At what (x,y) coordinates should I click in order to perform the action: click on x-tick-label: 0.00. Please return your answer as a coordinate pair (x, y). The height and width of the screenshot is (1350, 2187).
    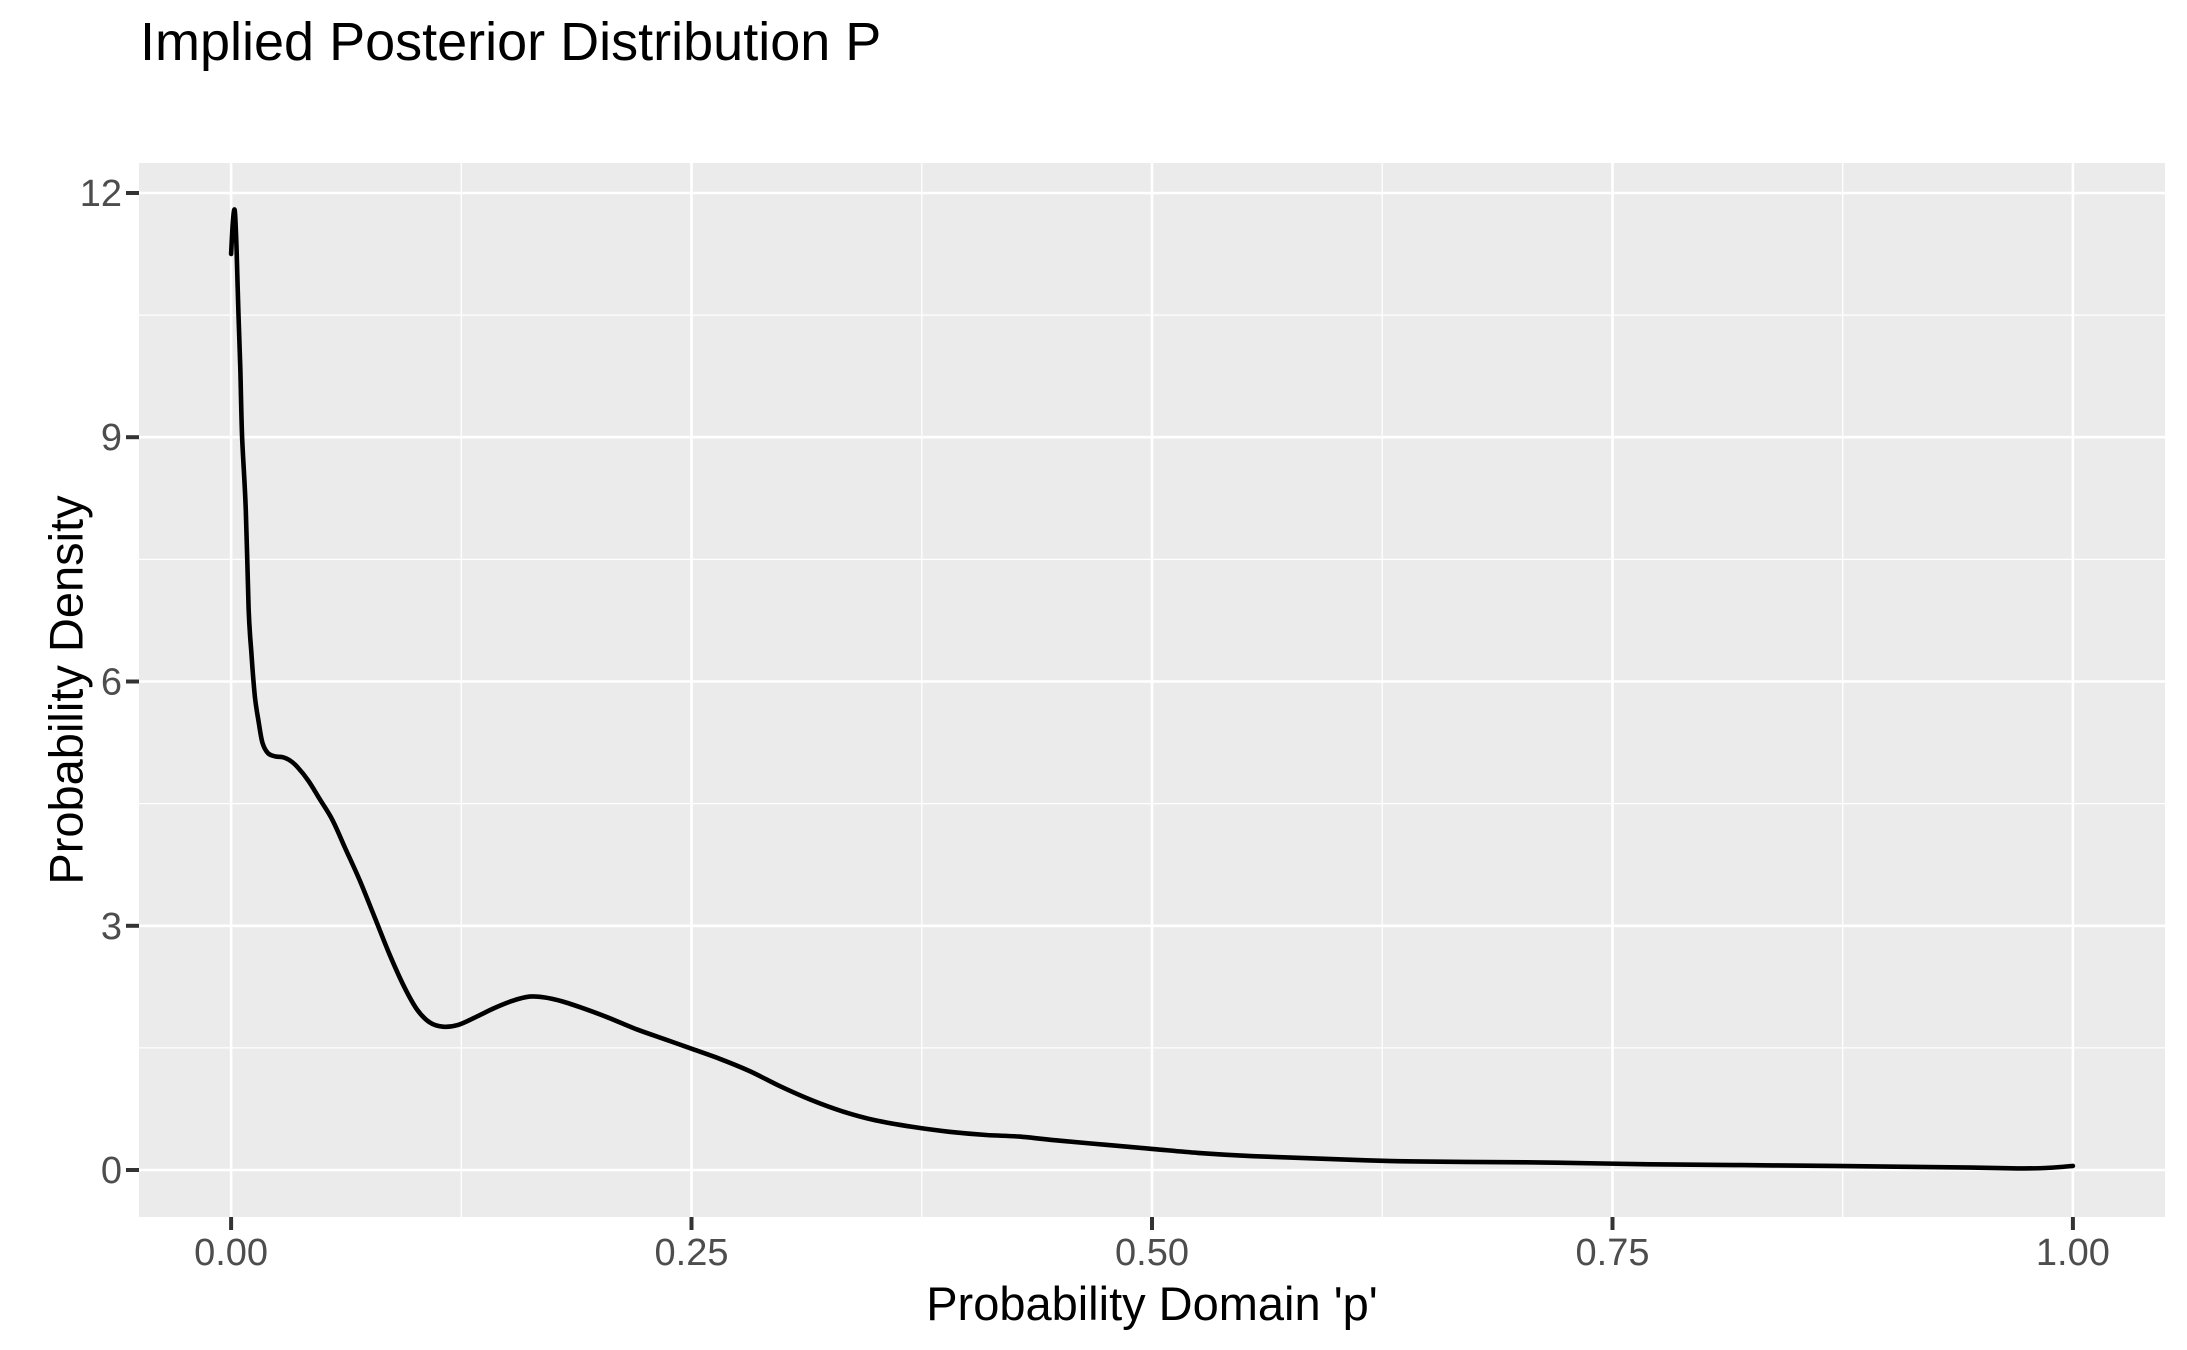
    Looking at the image, I should click on (231, 1253).